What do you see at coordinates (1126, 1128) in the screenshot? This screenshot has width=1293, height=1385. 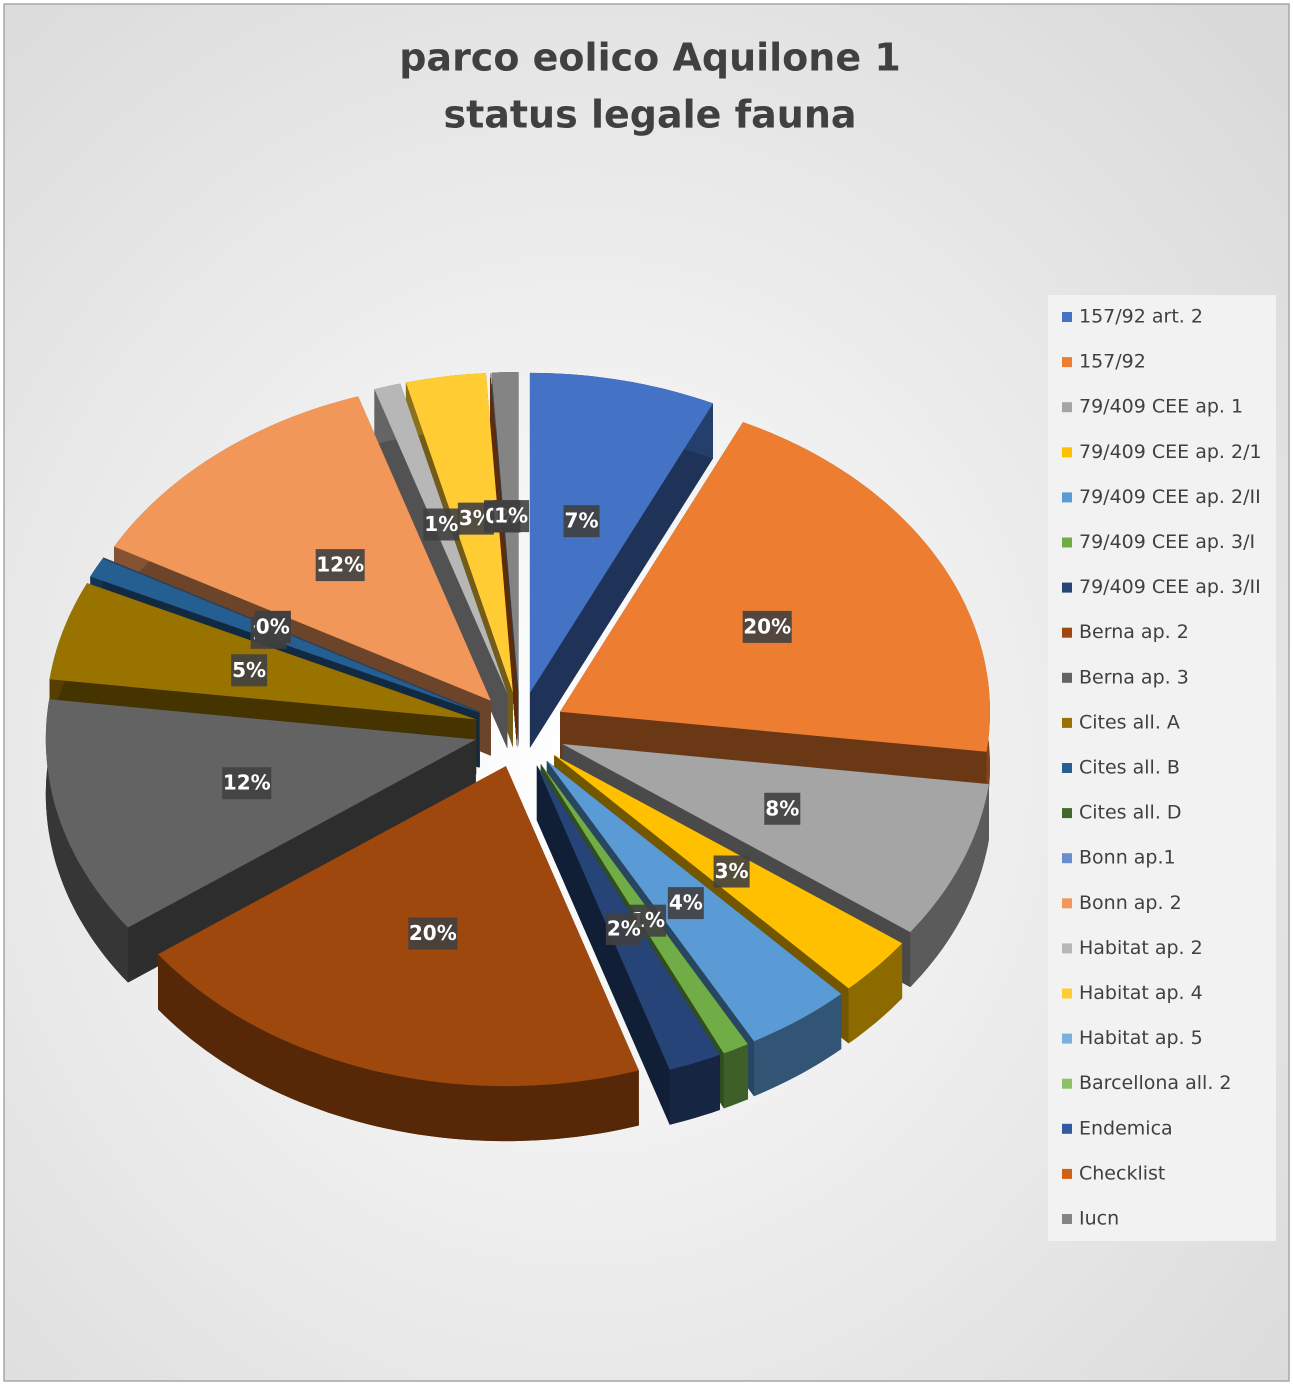 I see `legend-label: Endemica` at bounding box center [1126, 1128].